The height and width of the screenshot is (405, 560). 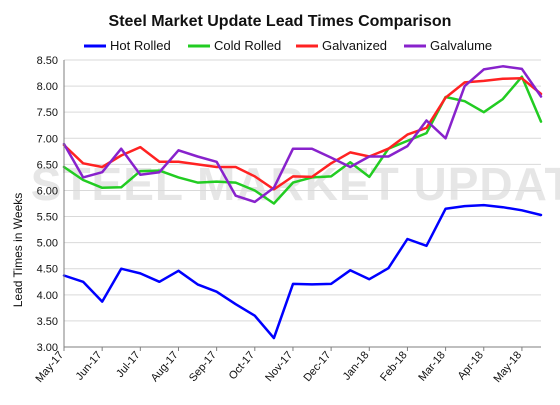 I want to click on legend-label-cold-rolled: Cold Rolled, so click(x=247, y=45).